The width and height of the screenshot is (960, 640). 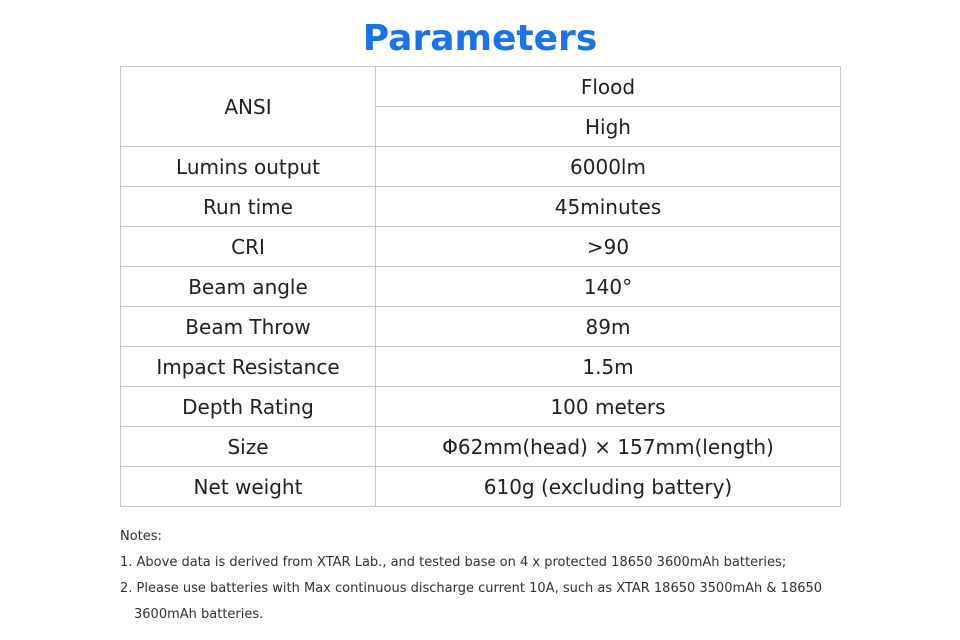 I want to click on row-value: 1.5m, so click(x=608, y=366).